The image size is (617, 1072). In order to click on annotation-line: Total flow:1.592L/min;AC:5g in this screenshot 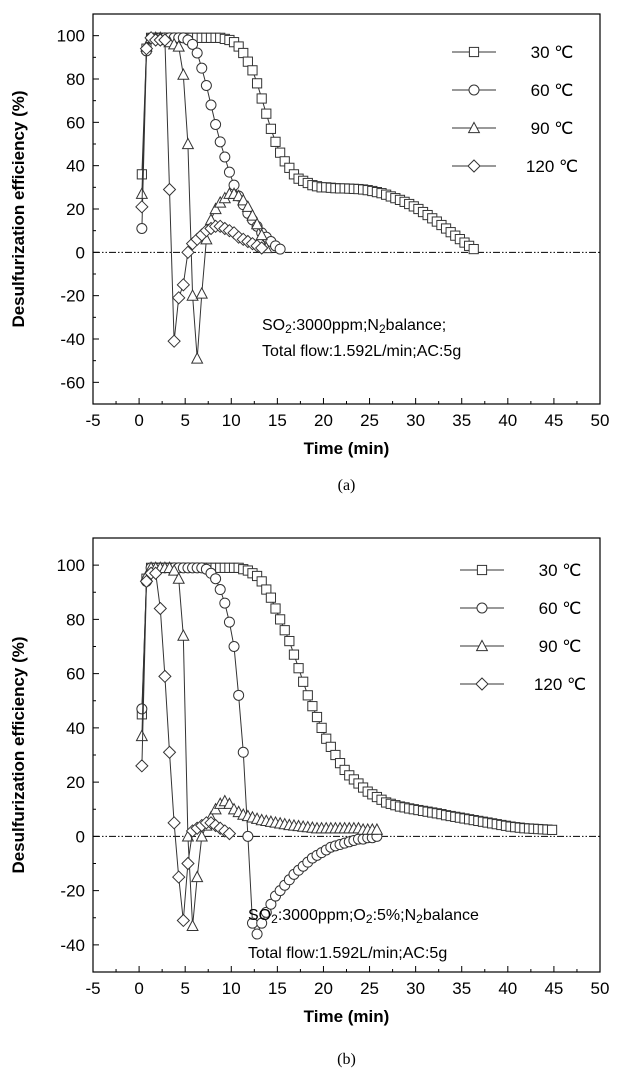, I will do `click(361, 351)`.